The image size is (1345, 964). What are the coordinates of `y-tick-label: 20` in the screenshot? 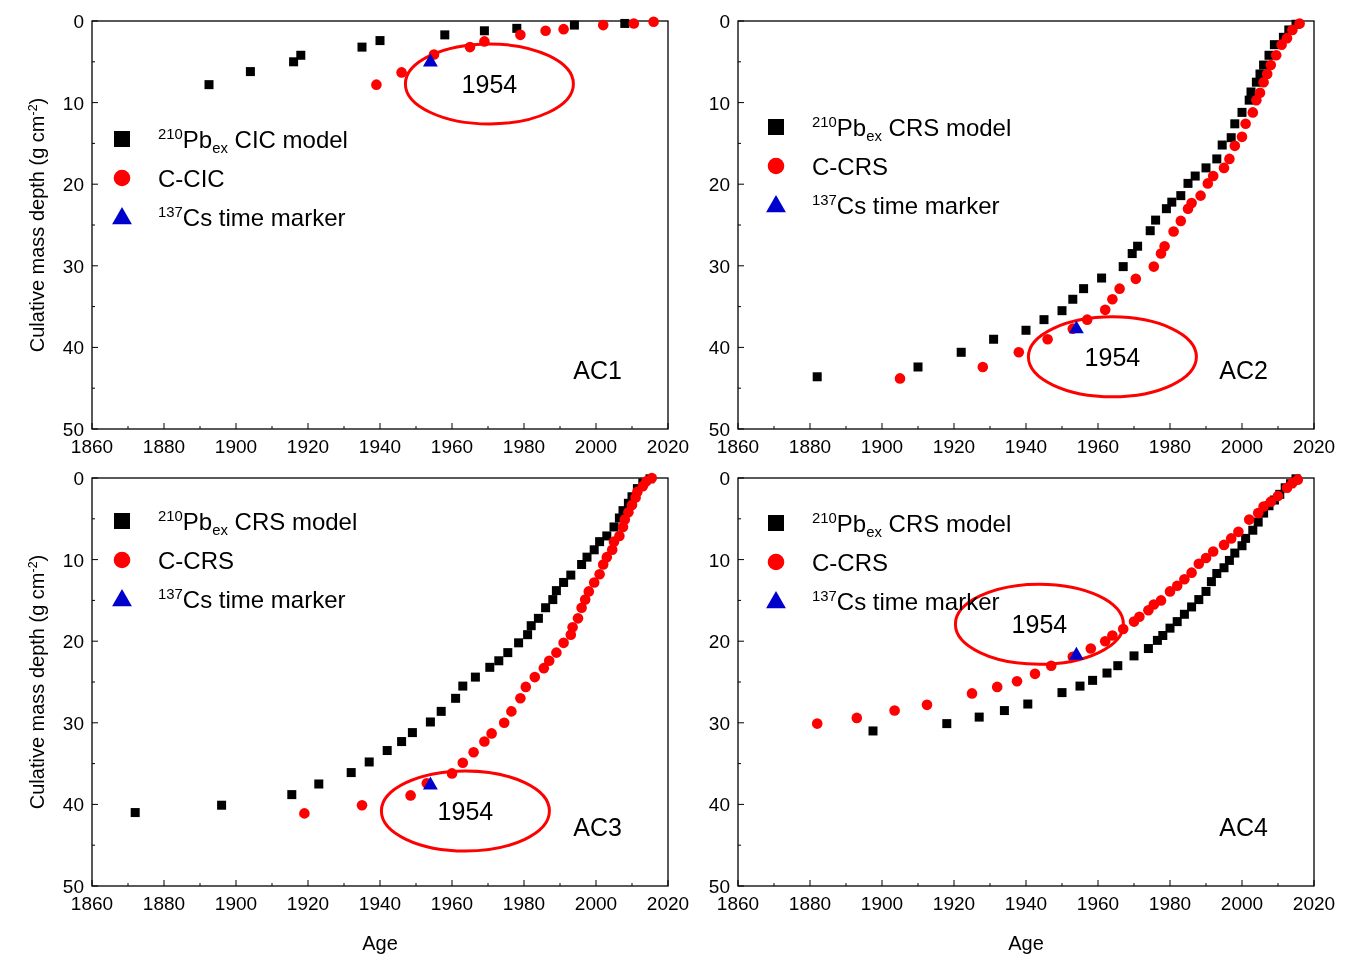 It's located at (73, 185).